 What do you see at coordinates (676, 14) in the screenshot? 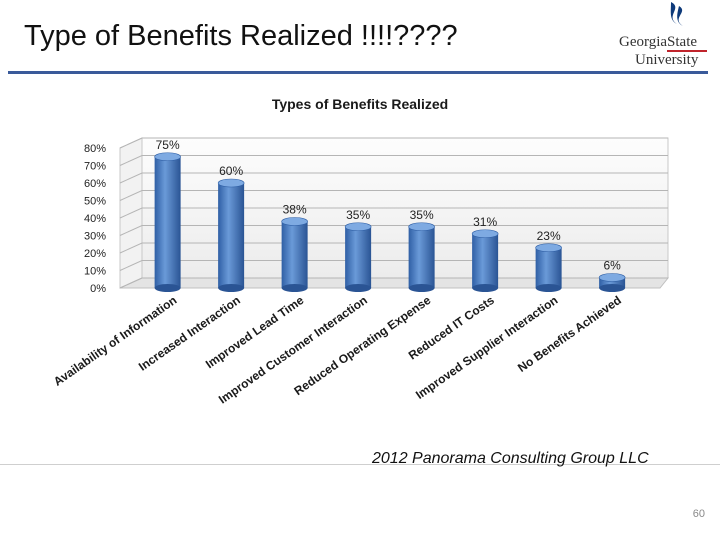
I see `flame-icon` at bounding box center [676, 14].